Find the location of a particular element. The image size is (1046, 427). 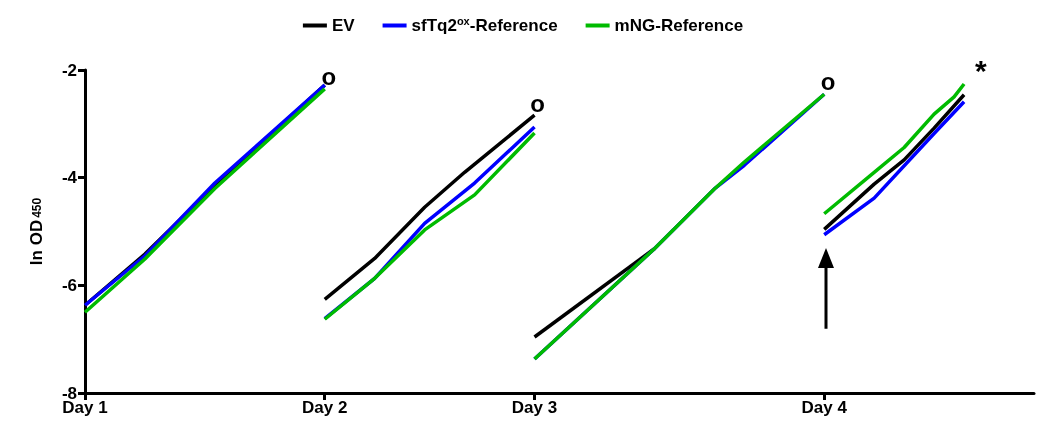

annotation: * is located at coordinates (981, 70).